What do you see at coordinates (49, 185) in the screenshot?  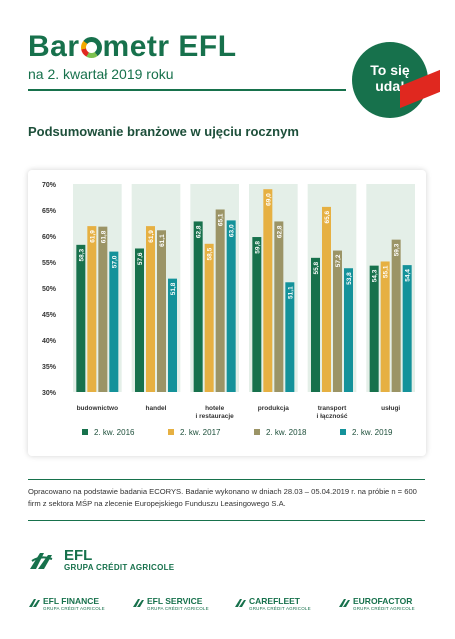 I see `y-tick-label: 70%` at bounding box center [49, 185].